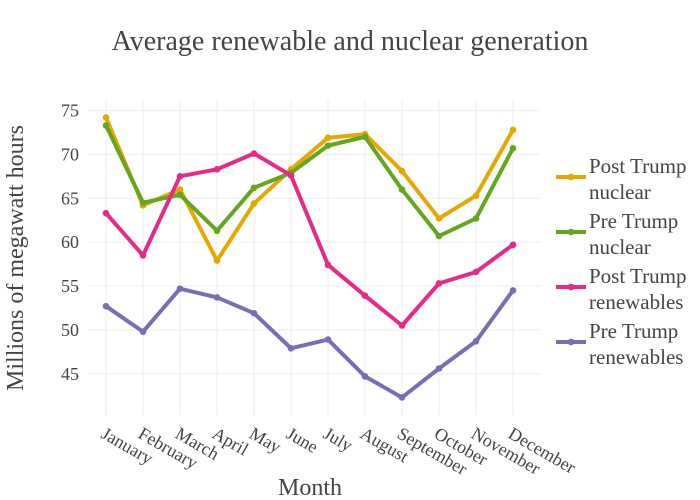  Describe the element at coordinates (70, 198) in the screenshot. I see `y-tick-label: 65` at that location.